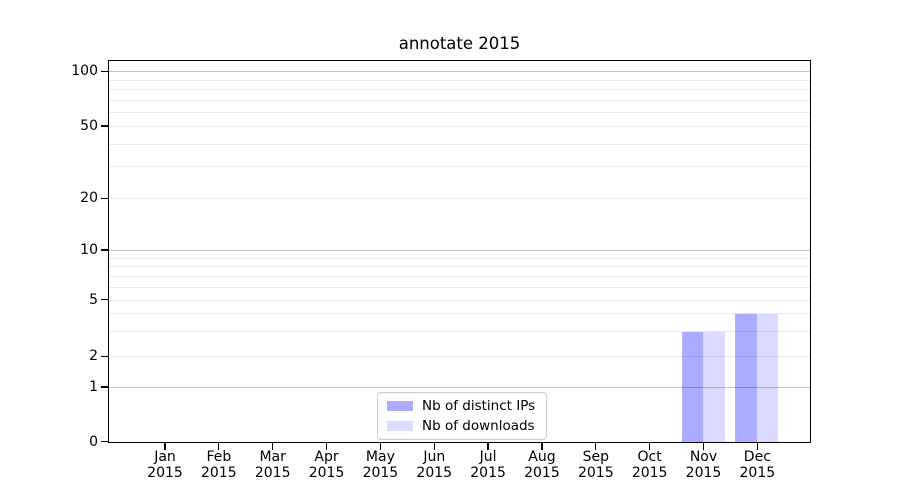 This screenshot has width=900, height=500. I want to click on x-tick-mark-apr, so click(326, 446).